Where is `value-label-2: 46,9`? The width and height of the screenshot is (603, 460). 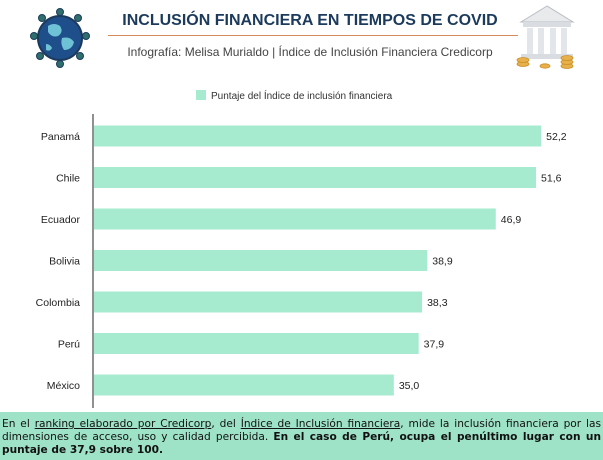
value-label-2: 46,9 is located at coordinates (511, 220).